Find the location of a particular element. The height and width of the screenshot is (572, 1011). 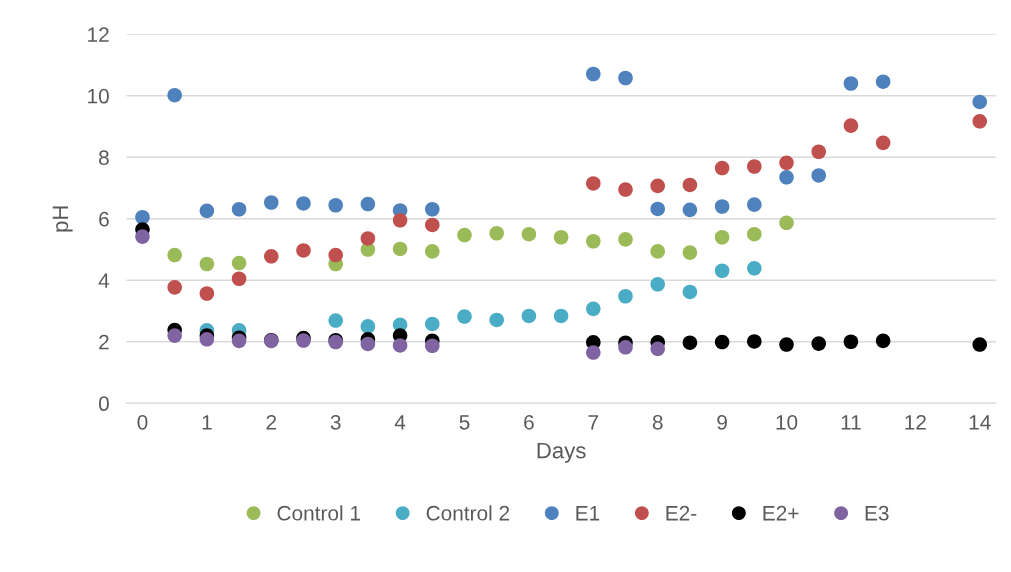

x-tick-label: 10 is located at coordinates (787, 422).